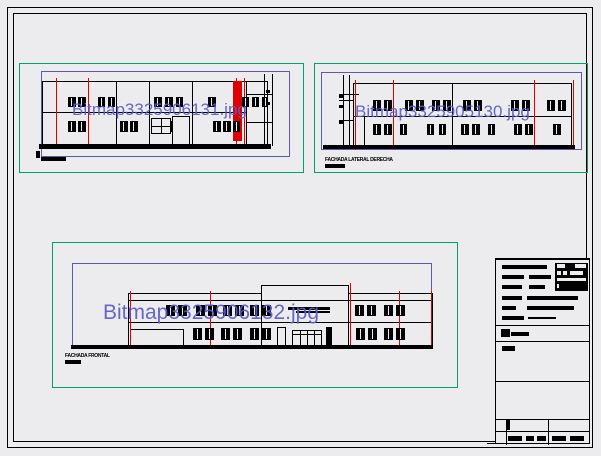 Image resolution: width=601 pixels, height=456 pixels. Describe the element at coordinates (272, 110) in the screenshot. I see `tower-edge` at that location.